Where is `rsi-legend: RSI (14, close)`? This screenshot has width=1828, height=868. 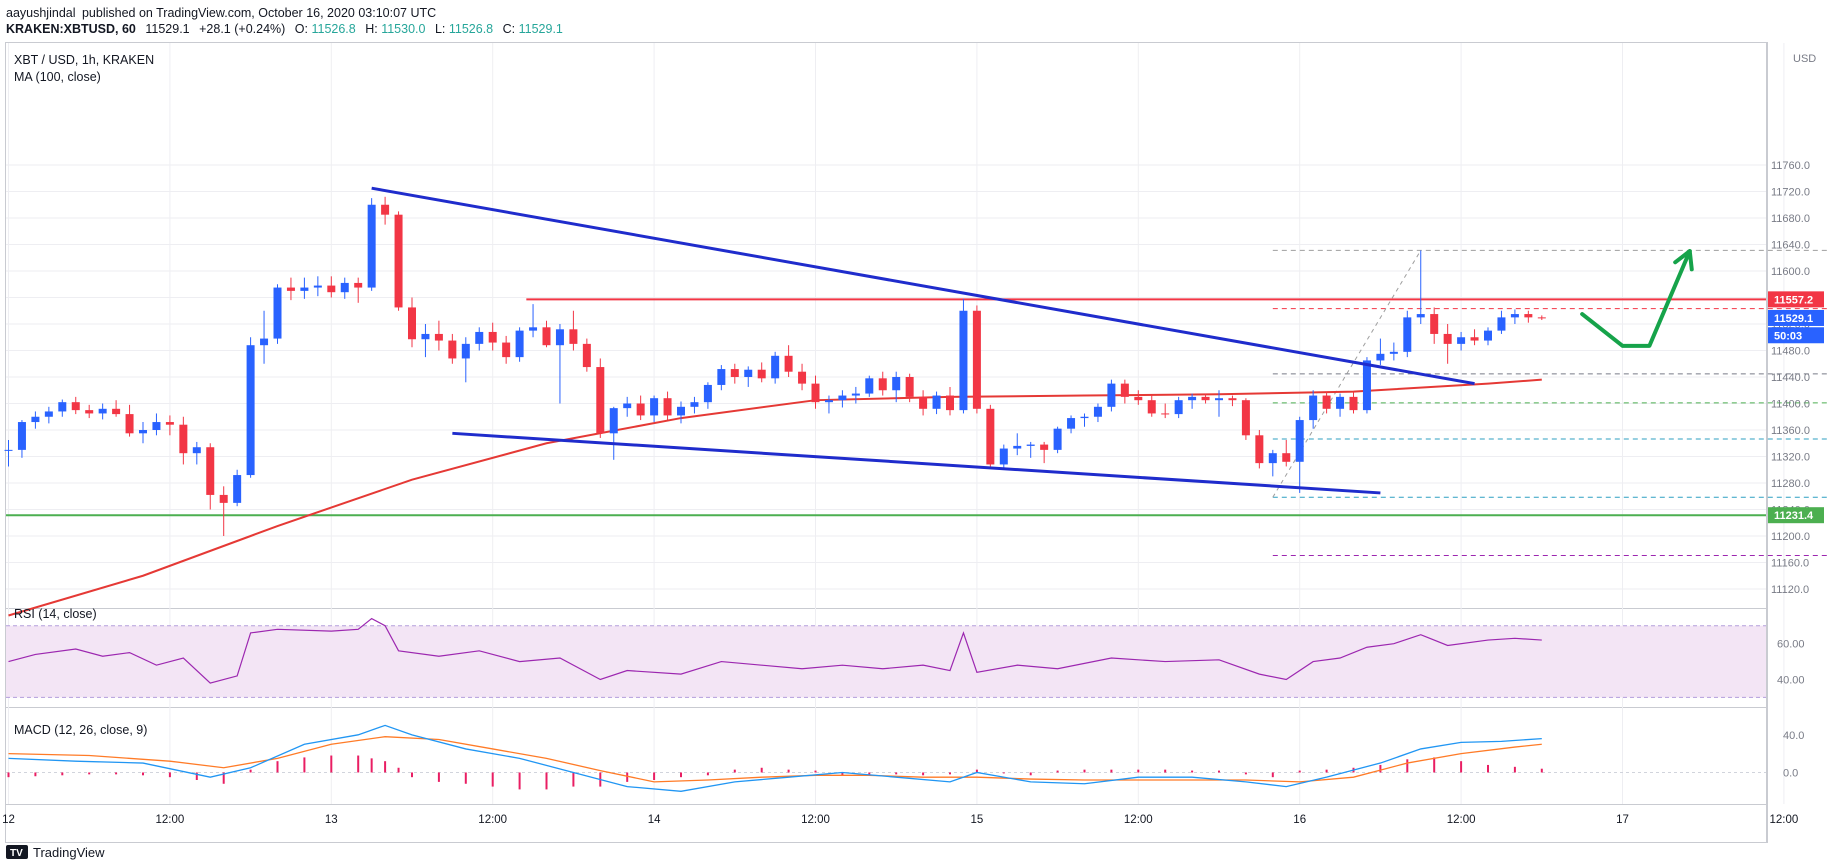
rsi-legend: RSI (14, close) is located at coordinates (55, 614).